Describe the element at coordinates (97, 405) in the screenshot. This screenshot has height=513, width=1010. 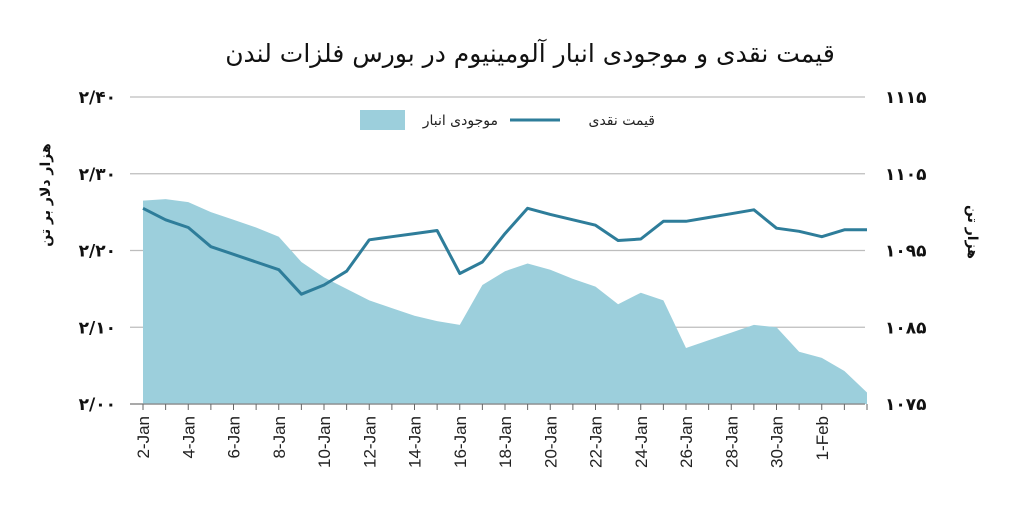
I see `y-left-tick-label: ۲/۰۰` at that location.